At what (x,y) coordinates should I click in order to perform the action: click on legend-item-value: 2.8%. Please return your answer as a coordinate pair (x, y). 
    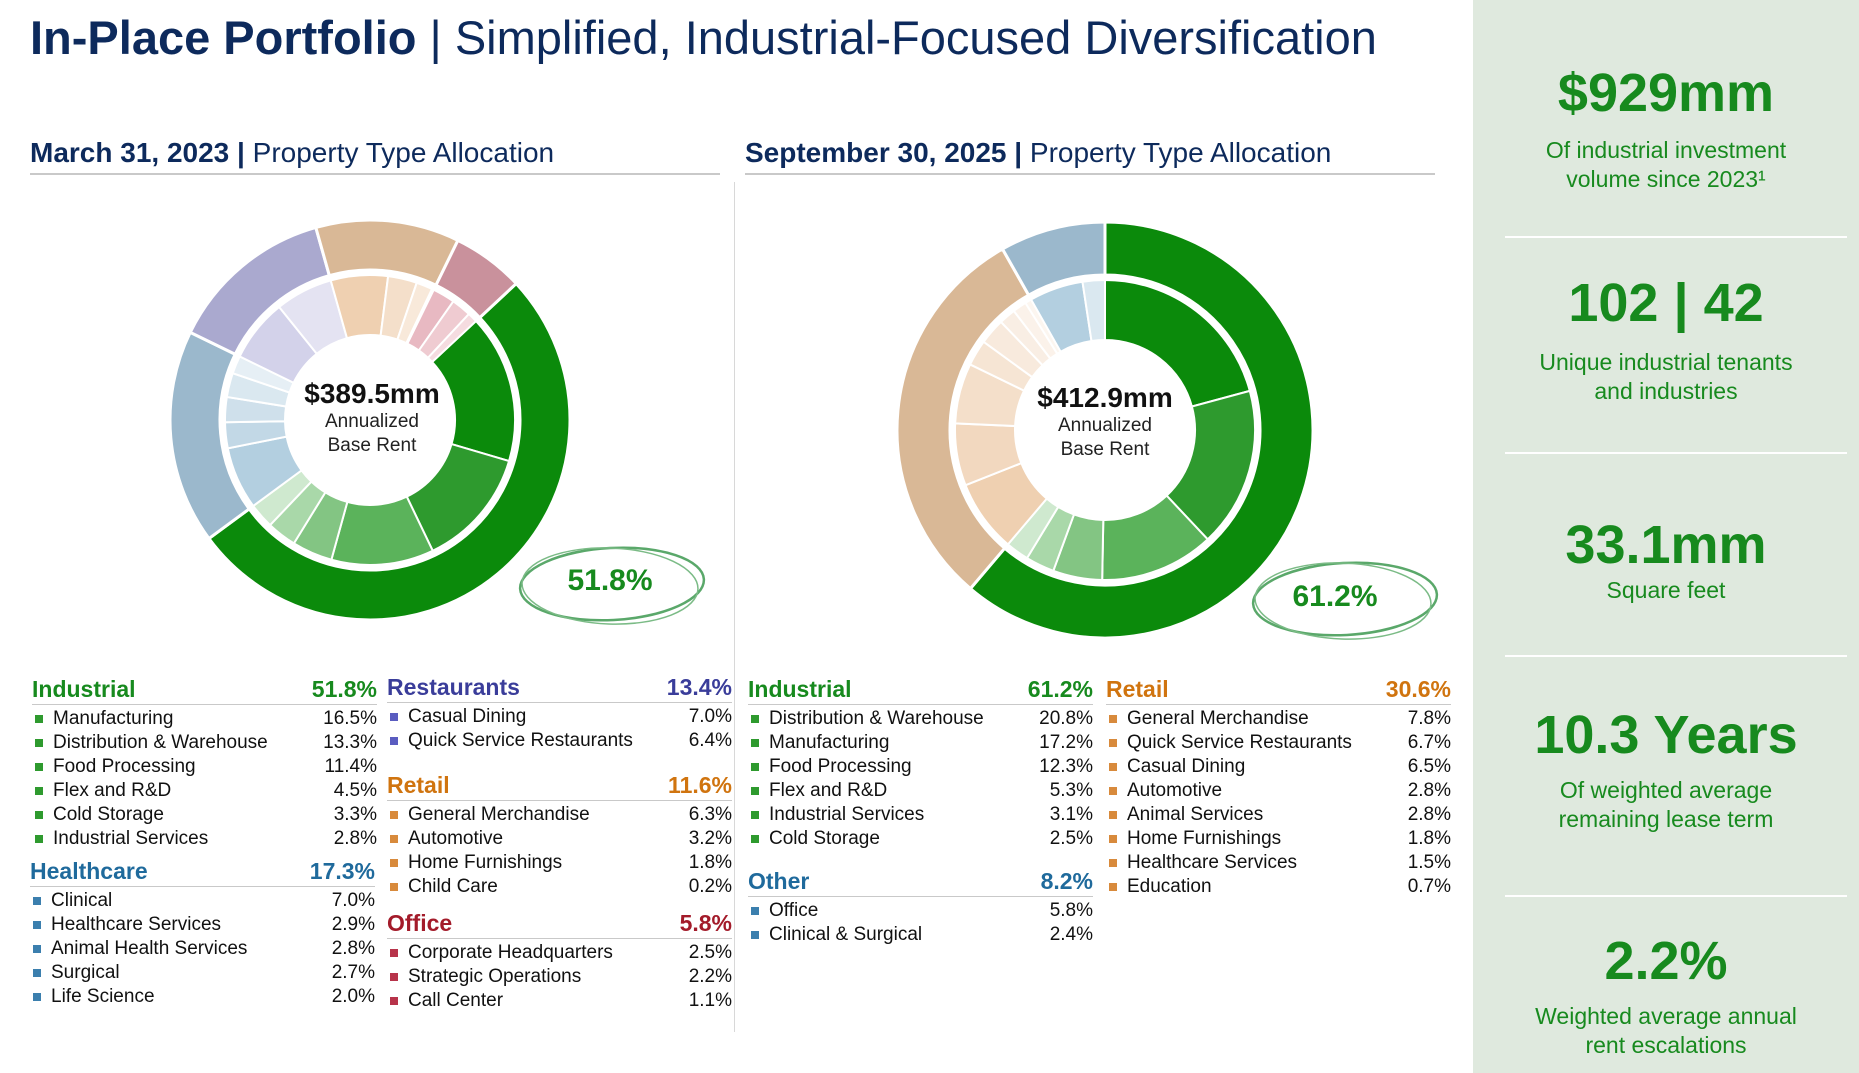
    Looking at the image, I should click on (1429, 790).